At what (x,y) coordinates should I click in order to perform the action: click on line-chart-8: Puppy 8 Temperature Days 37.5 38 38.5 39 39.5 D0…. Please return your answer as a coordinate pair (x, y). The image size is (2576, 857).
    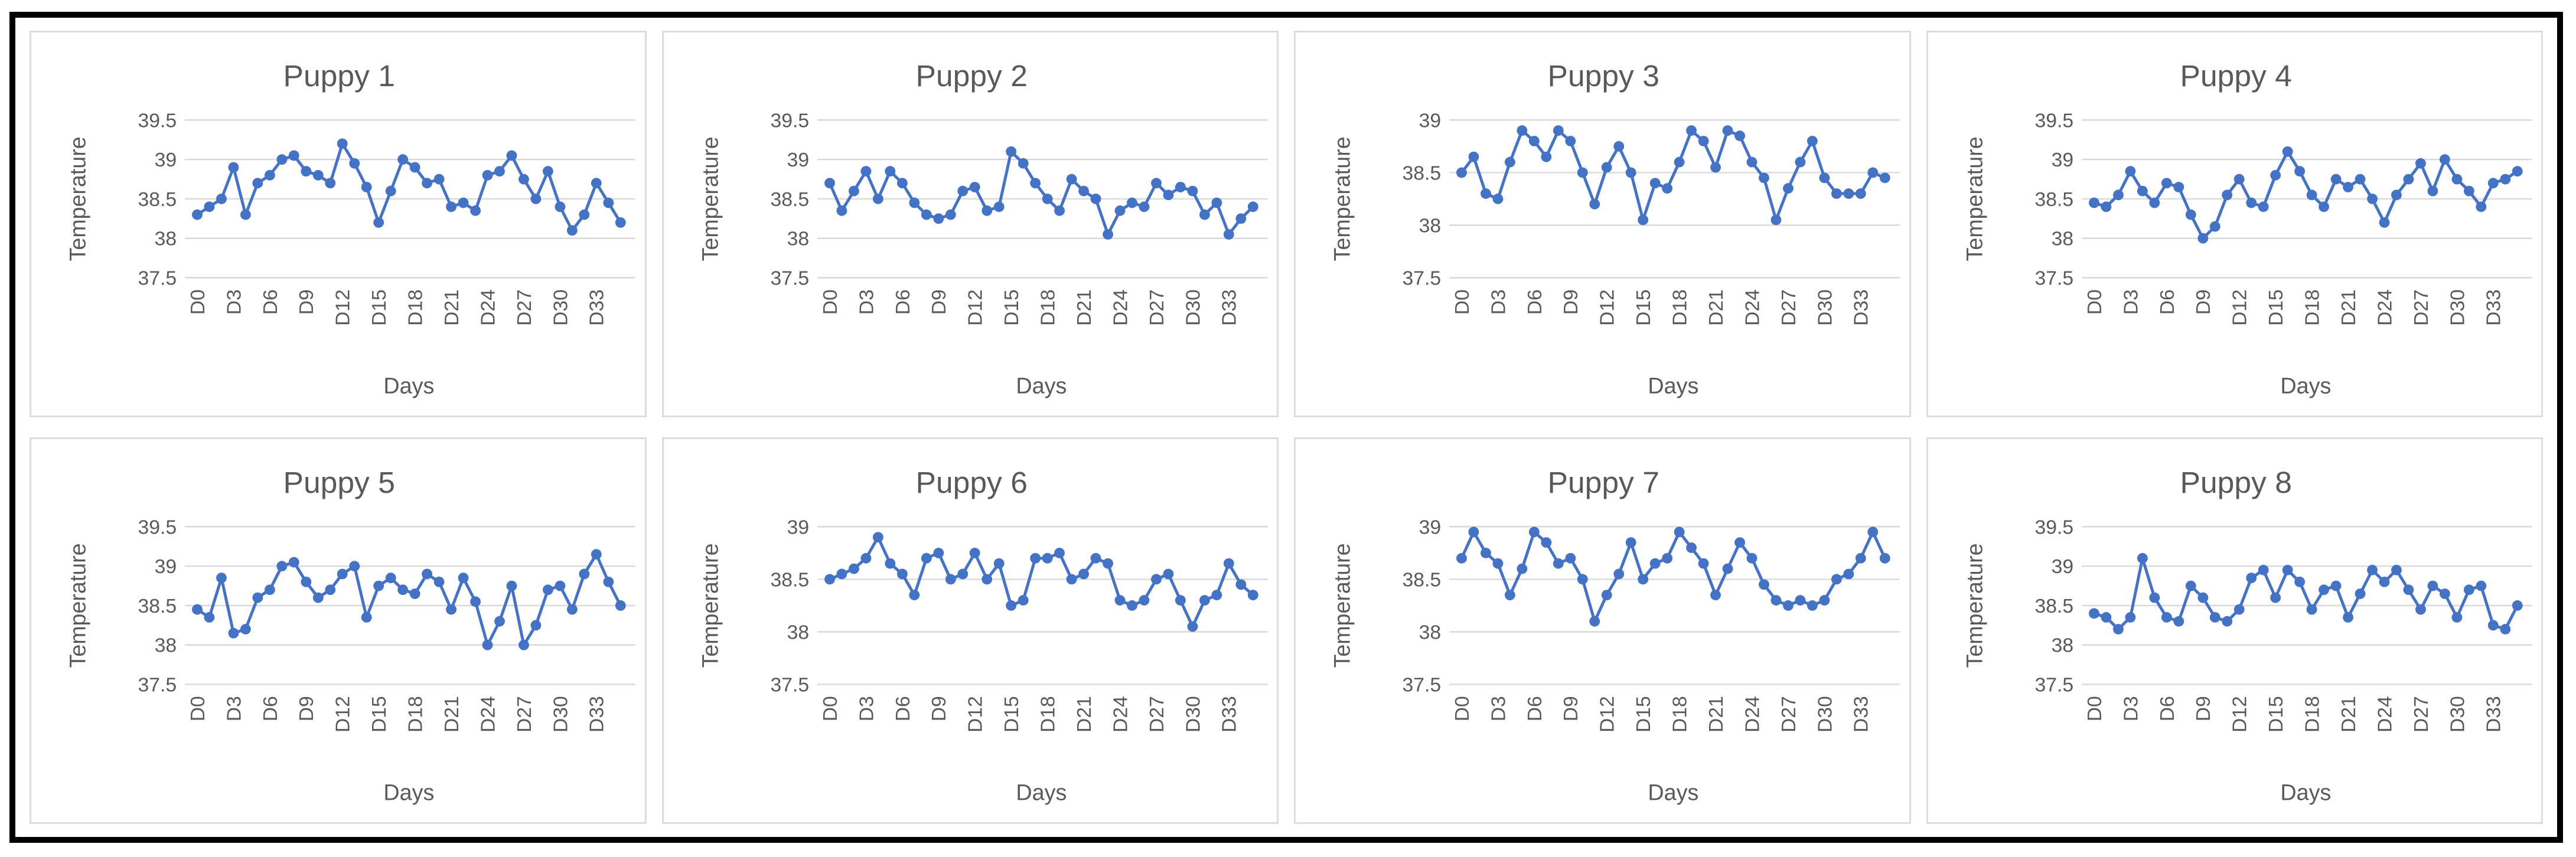
    Looking at the image, I should click on (2247, 634).